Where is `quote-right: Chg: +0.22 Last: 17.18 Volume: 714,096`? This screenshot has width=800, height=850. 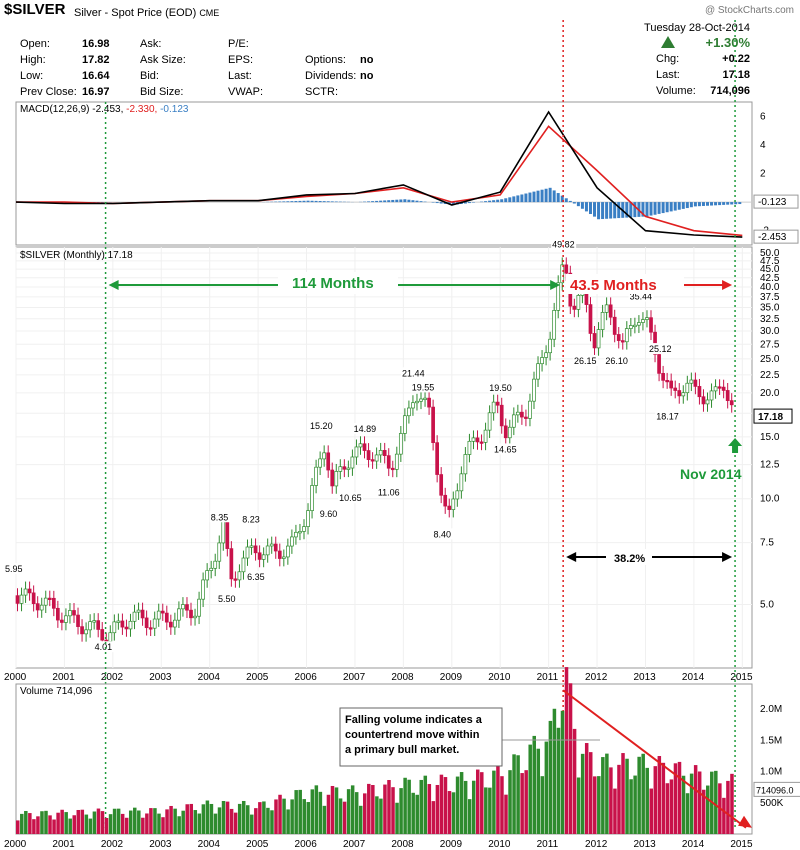
quote-right: Chg: +0.22 Last: 17.18 Volume: 714,096 is located at coordinates (703, 76).